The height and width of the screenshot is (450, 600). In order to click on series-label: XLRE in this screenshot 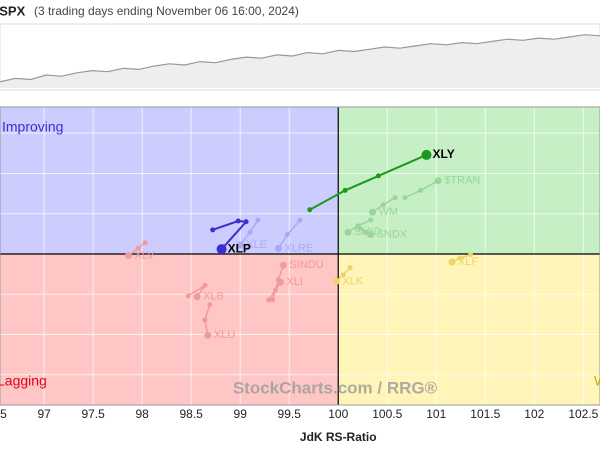, I will do `click(298, 248)`.